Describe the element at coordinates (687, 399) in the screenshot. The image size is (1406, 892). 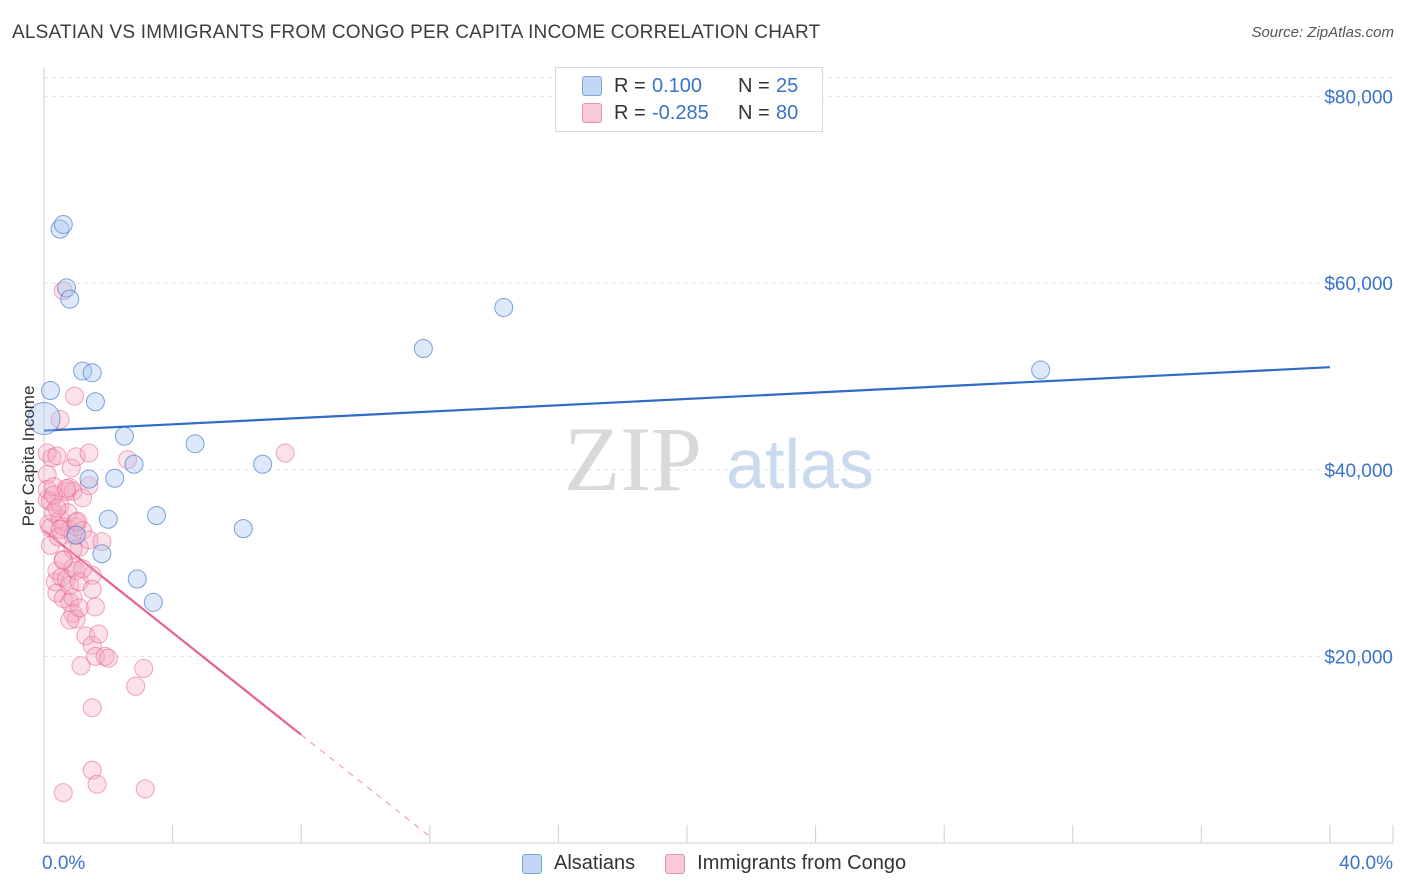
I see `alsatians-trend-line` at that location.